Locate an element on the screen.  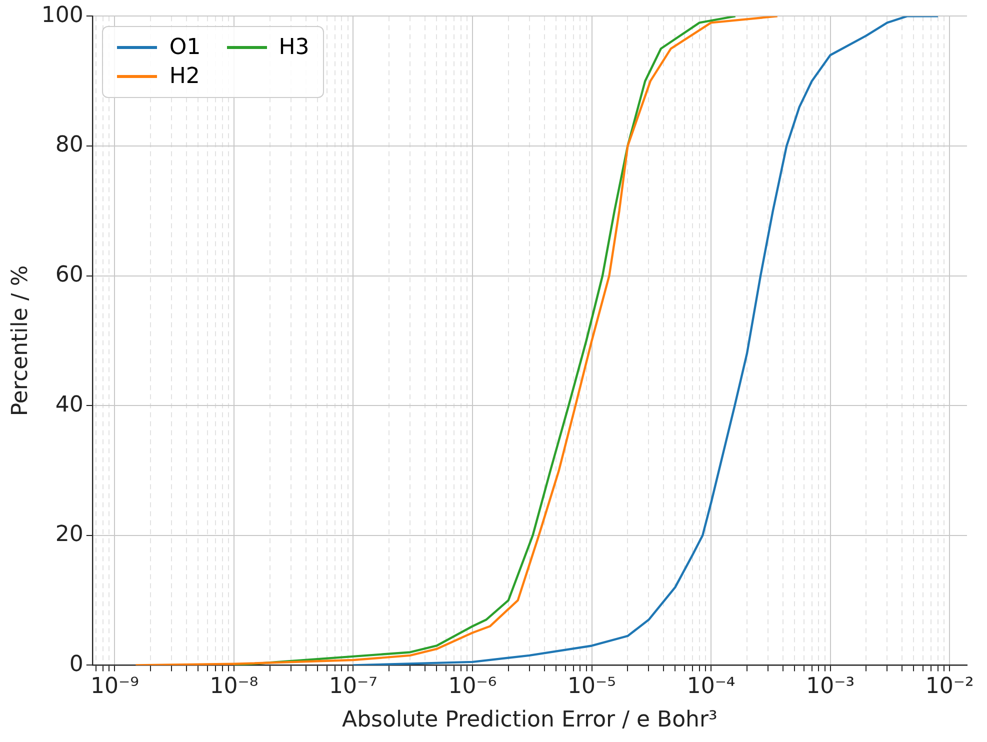
legend-label: H2 is located at coordinates (184, 77).